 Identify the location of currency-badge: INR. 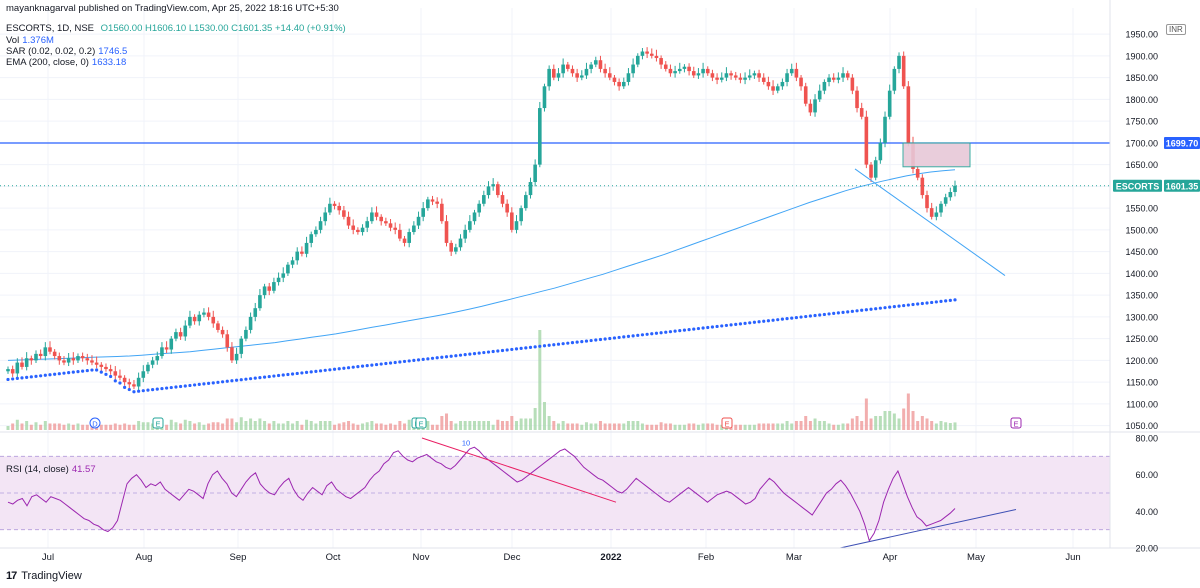
(1176, 29).